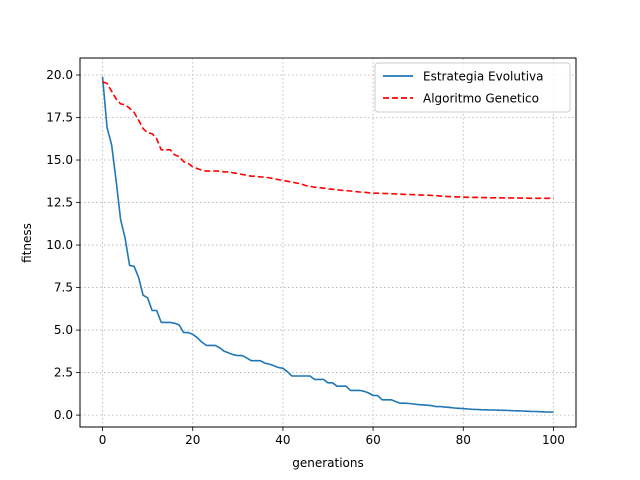  I want to click on x-tick-label: 100, so click(553, 440).